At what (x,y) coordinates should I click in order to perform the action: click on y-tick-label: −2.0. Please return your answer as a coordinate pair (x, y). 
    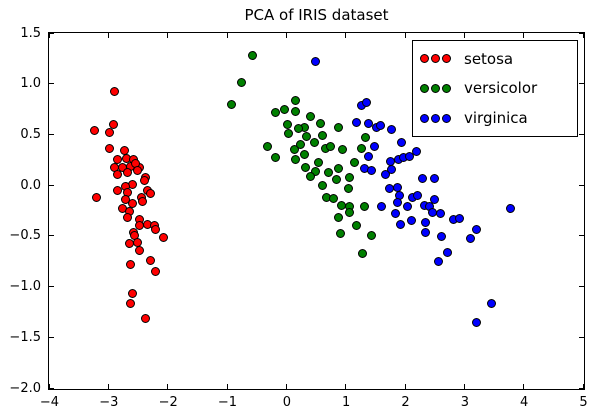
    Looking at the image, I should click on (25, 388).